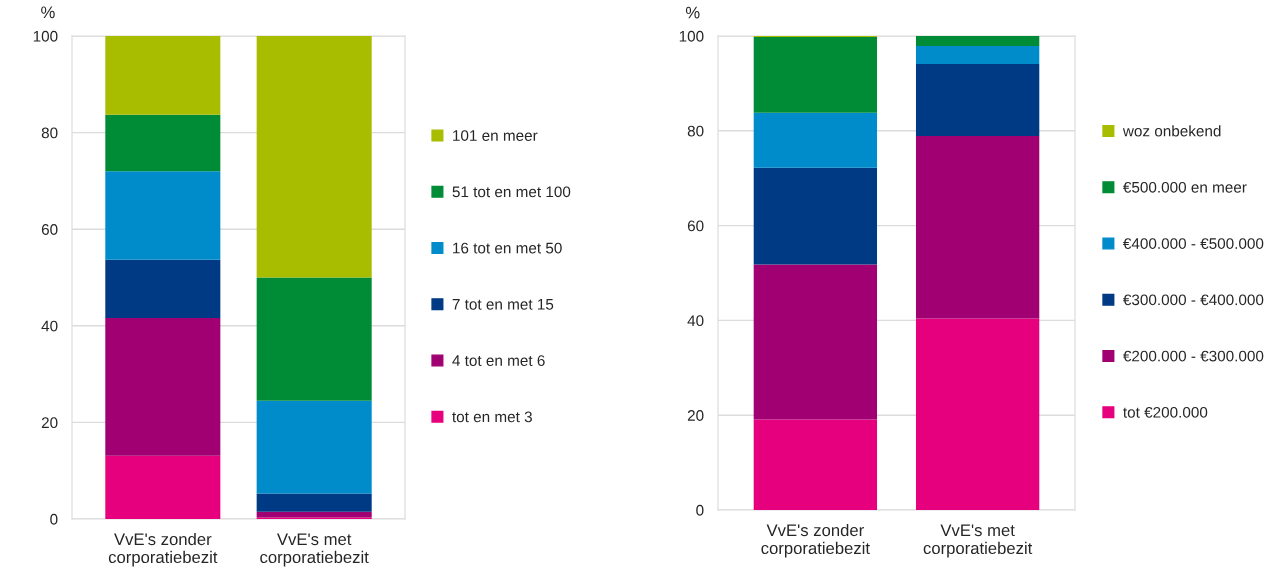  What do you see at coordinates (495, 135) in the screenshot?
I see `legend-label: 101 en meer` at bounding box center [495, 135].